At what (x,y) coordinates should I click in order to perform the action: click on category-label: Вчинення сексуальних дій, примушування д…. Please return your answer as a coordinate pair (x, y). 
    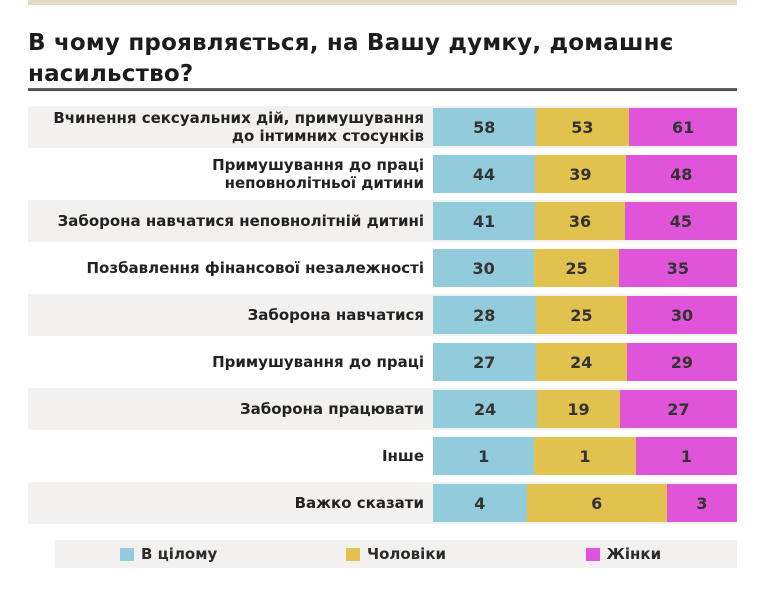
    Looking at the image, I should click on (238, 126).